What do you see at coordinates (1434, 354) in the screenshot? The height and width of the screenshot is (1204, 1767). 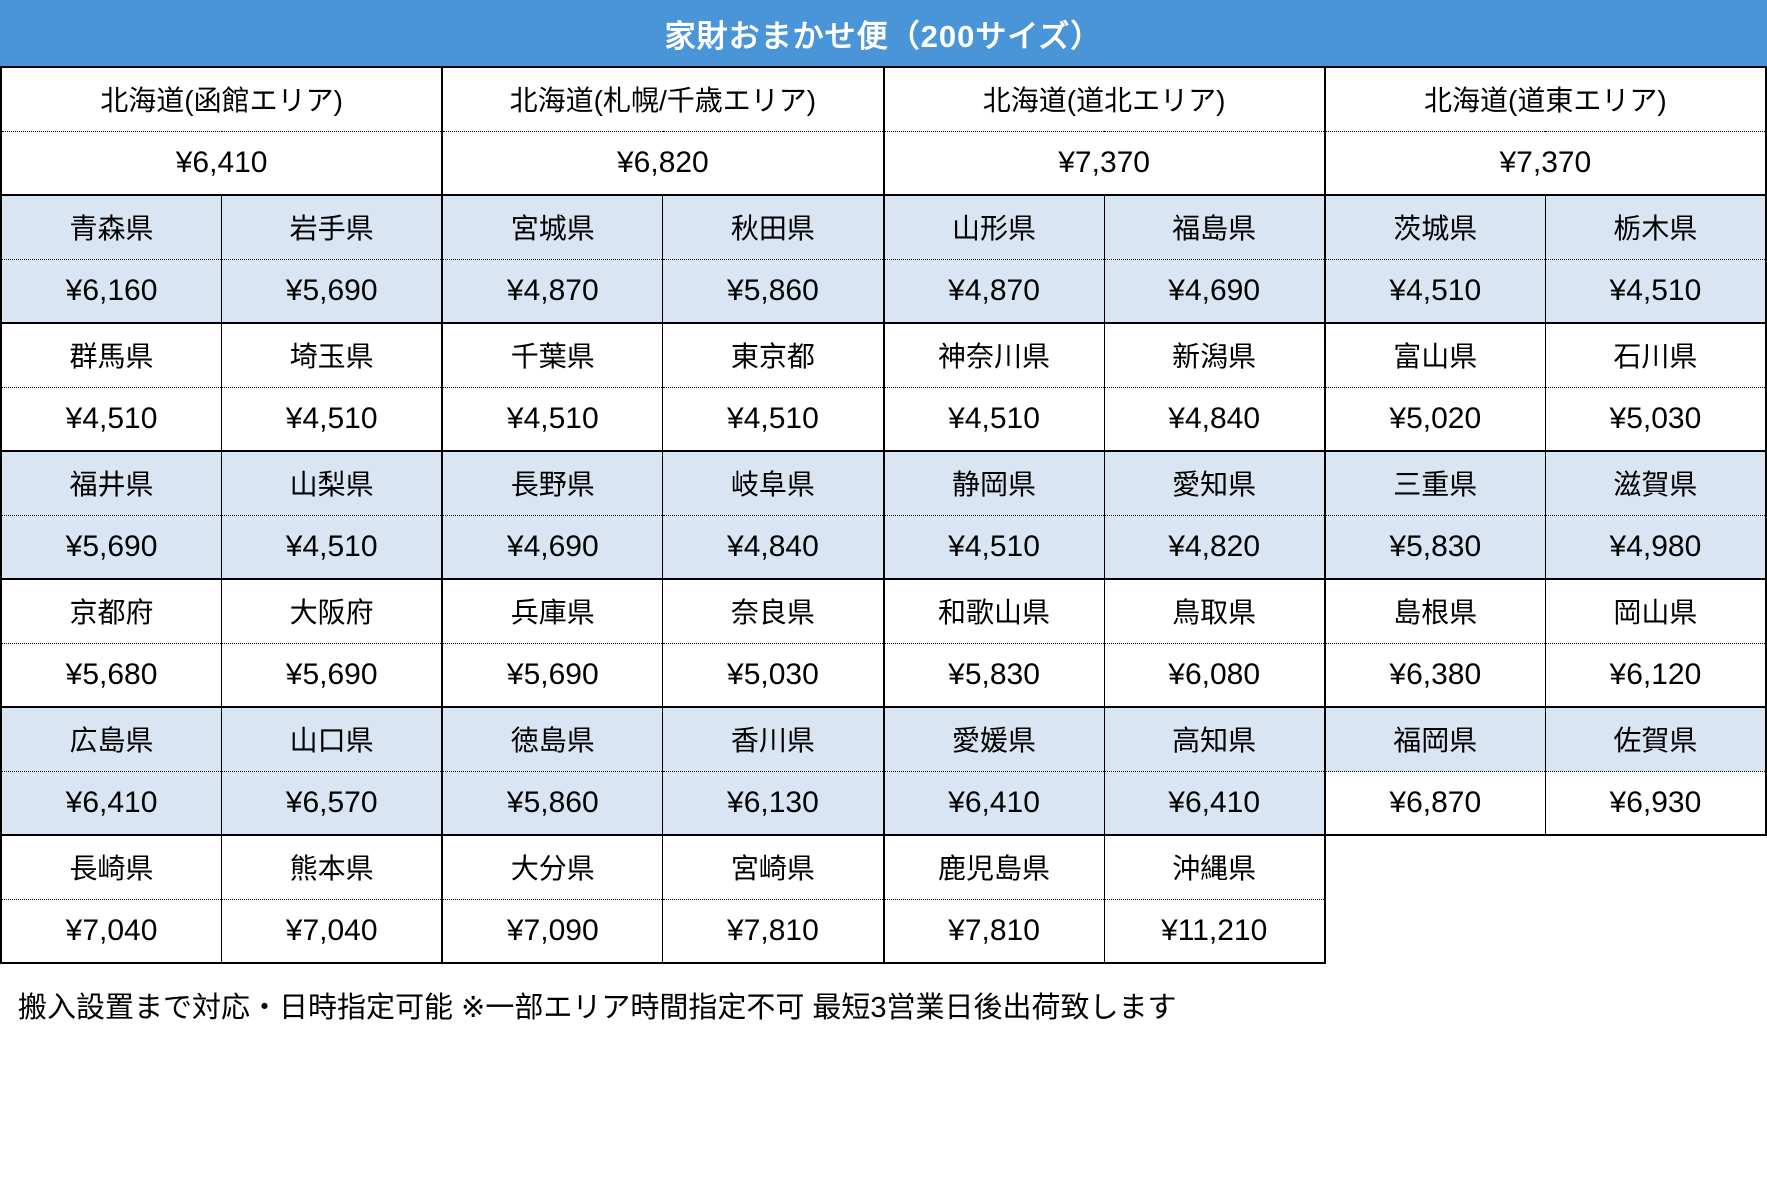 I see `prefecture-name-cell: 富山県` at bounding box center [1434, 354].